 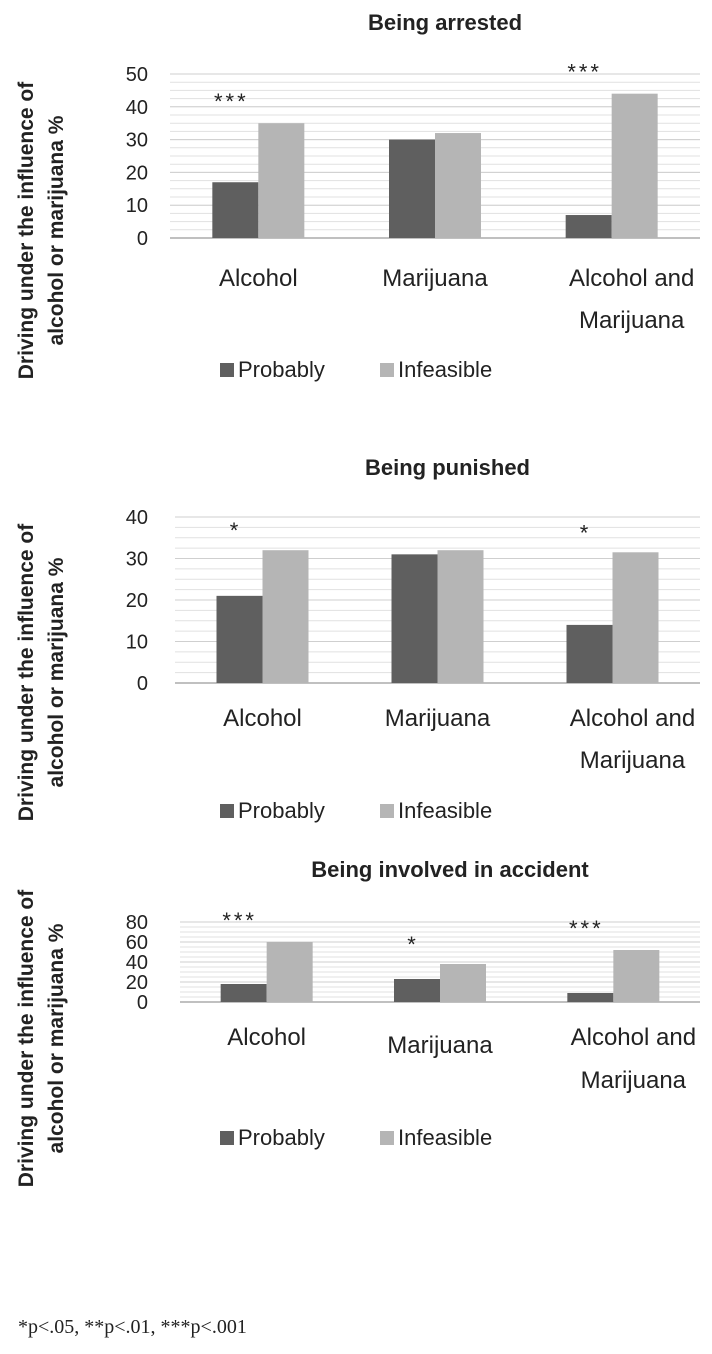 What do you see at coordinates (132, 1327) in the screenshot?
I see `significance-footnote: *p<.05, **p<.01, ***p<.001` at bounding box center [132, 1327].